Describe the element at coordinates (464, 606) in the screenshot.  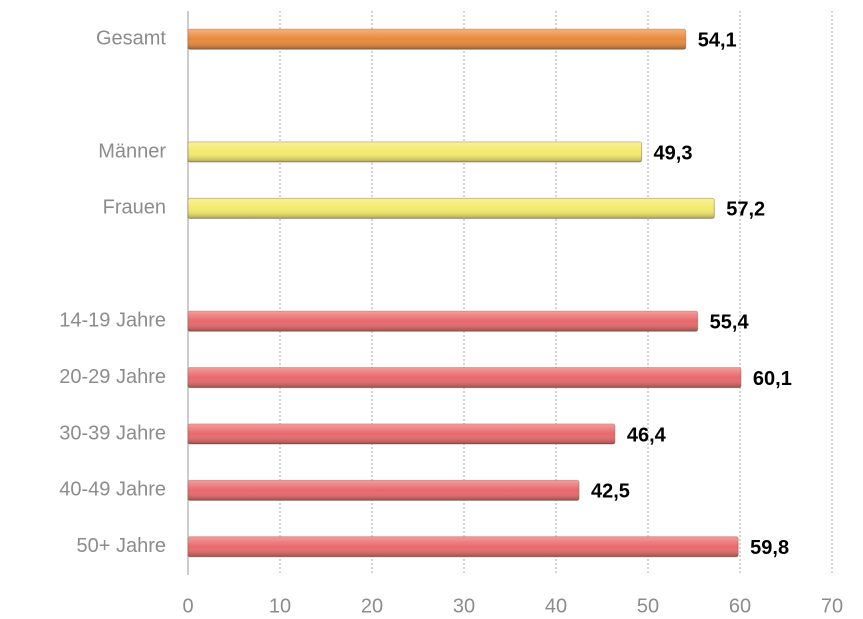
I see `x-tick-label: 30` at that location.